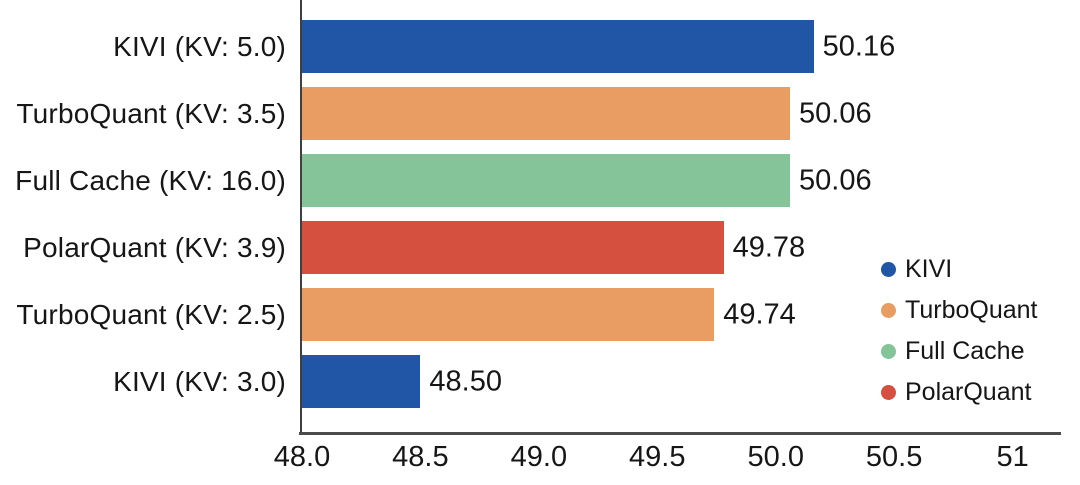 This screenshot has width=1080, height=485. What do you see at coordinates (929, 269) in the screenshot?
I see `legend-label: KIVI` at bounding box center [929, 269].